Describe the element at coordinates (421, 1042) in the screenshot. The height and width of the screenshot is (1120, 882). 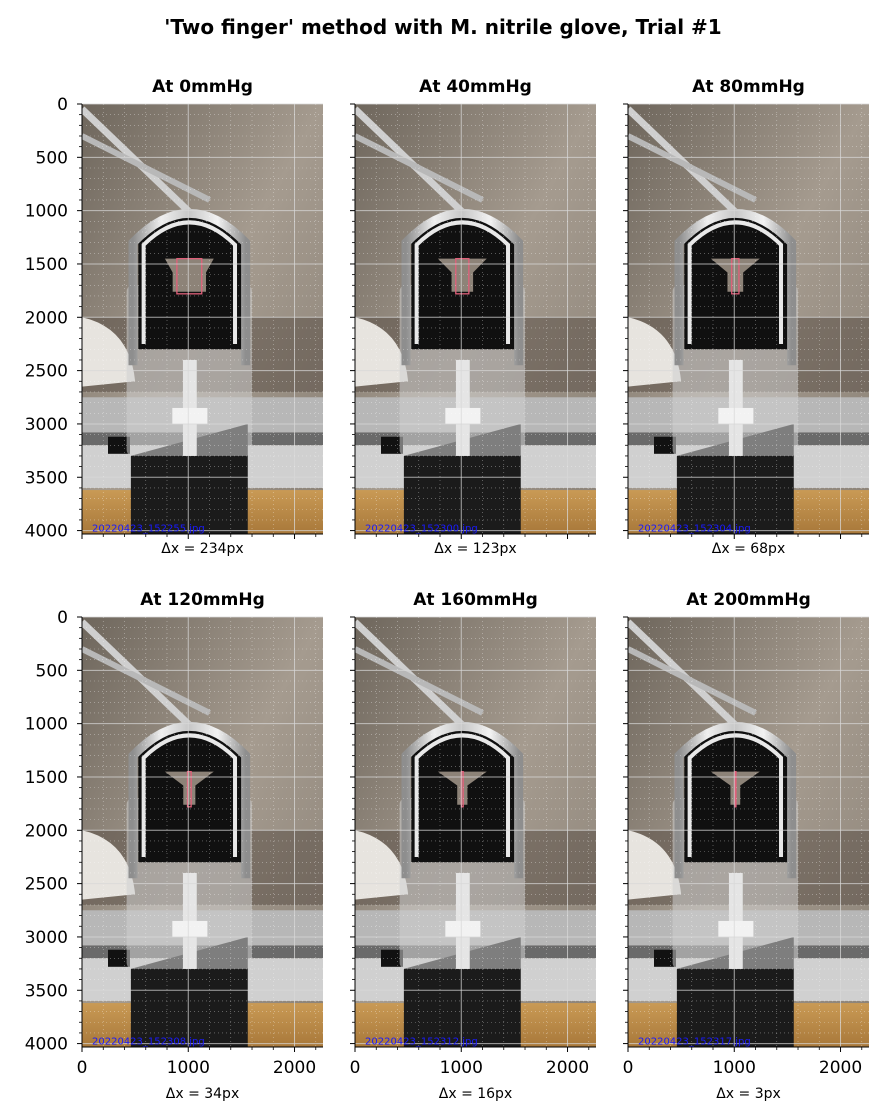
I see `filename-label: 20220423_152312.jpg` at that location.